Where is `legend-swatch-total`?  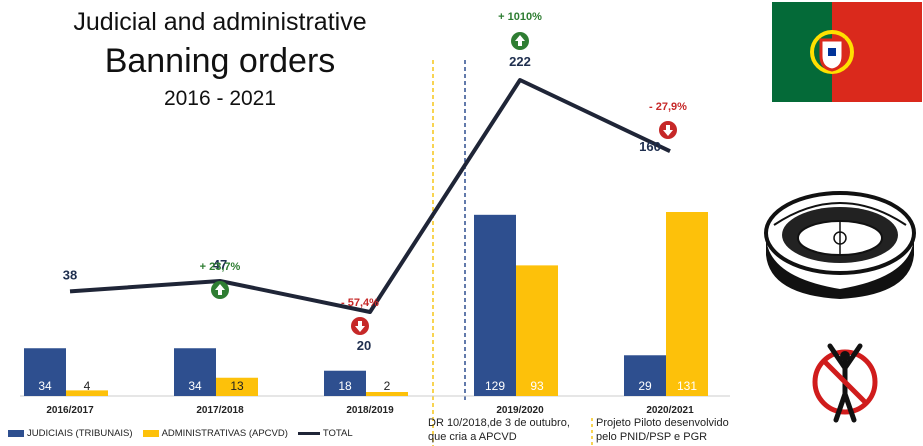 legend-swatch-total is located at coordinates (308, 433).